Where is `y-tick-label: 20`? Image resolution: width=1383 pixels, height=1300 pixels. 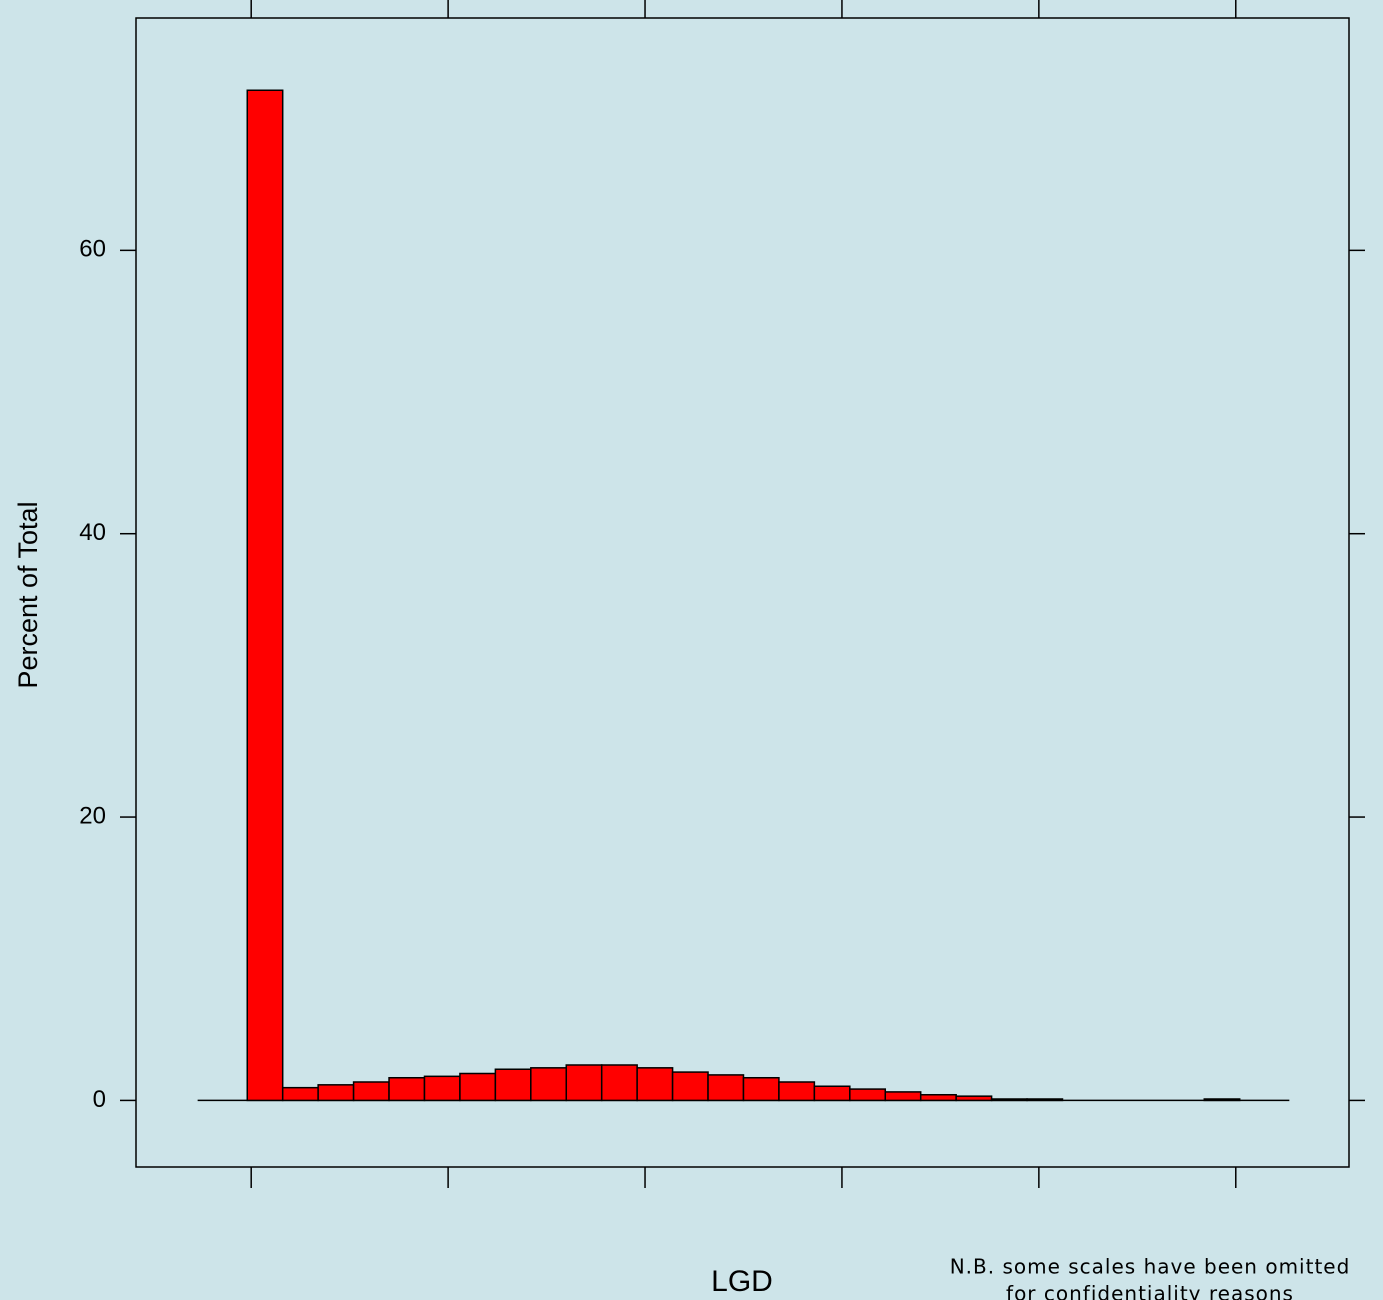 y-tick-label: 20 is located at coordinates (92, 815).